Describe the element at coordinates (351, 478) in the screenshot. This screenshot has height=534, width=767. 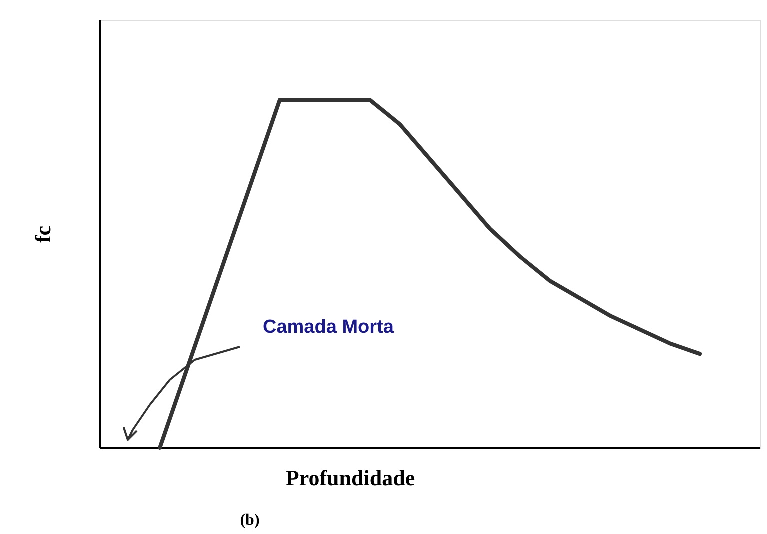
I see `x-axis-title: Profundidade` at that location.